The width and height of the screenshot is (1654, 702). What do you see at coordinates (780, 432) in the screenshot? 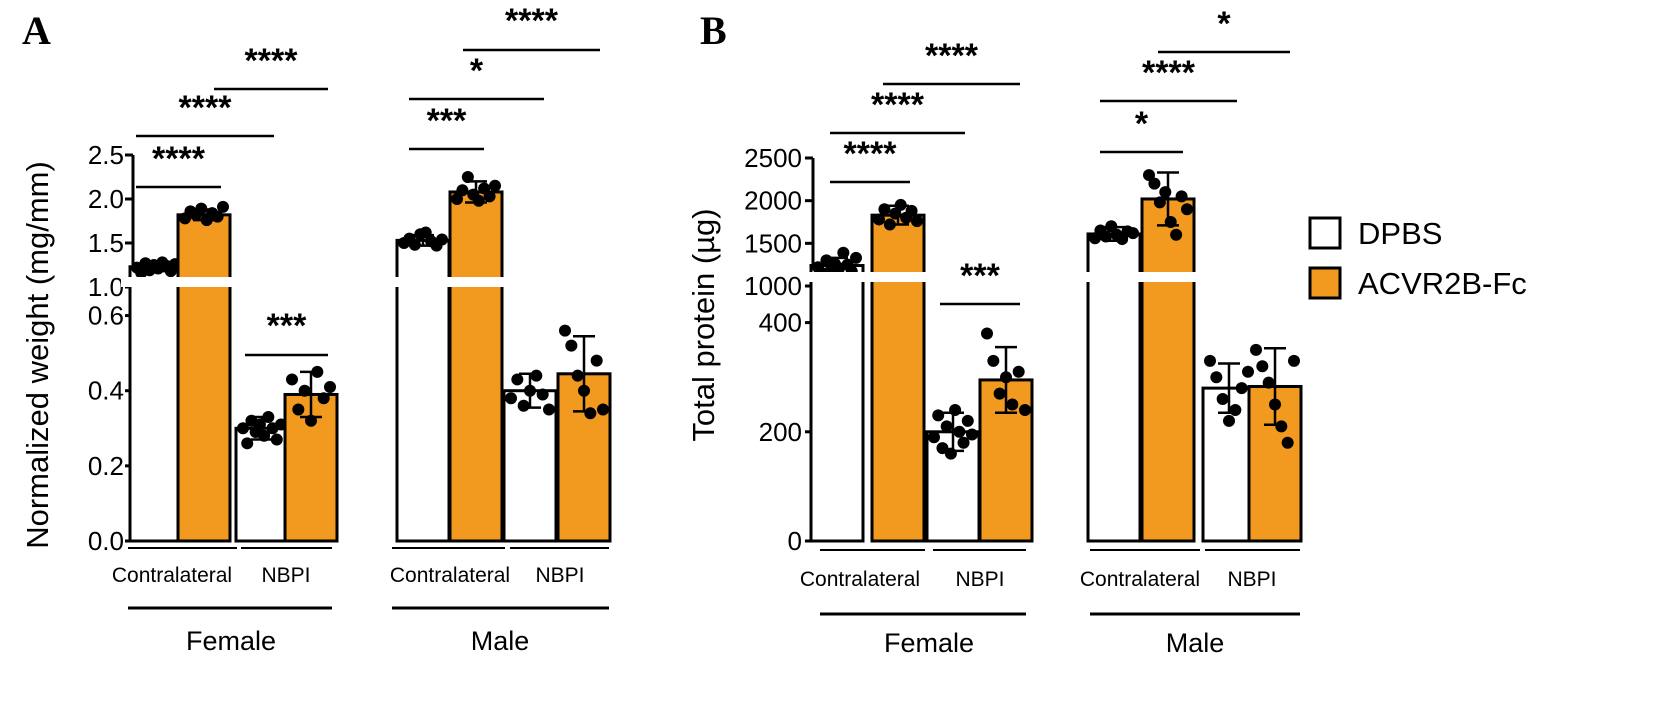
I see `panel-b-y-tick-label: 200` at bounding box center [780, 432].